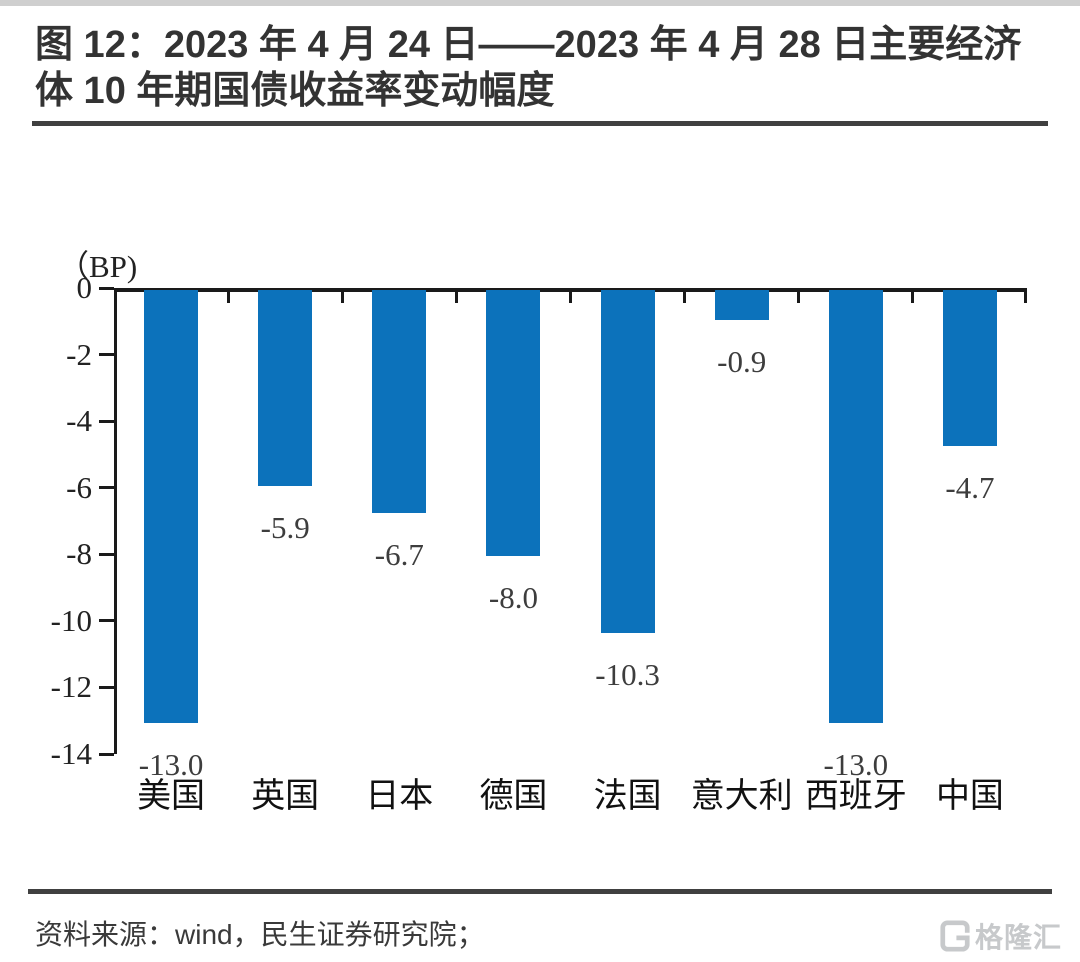 The width and height of the screenshot is (1080, 962). Describe the element at coordinates (399, 796) in the screenshot. I see `category-label: 日本` at that location.